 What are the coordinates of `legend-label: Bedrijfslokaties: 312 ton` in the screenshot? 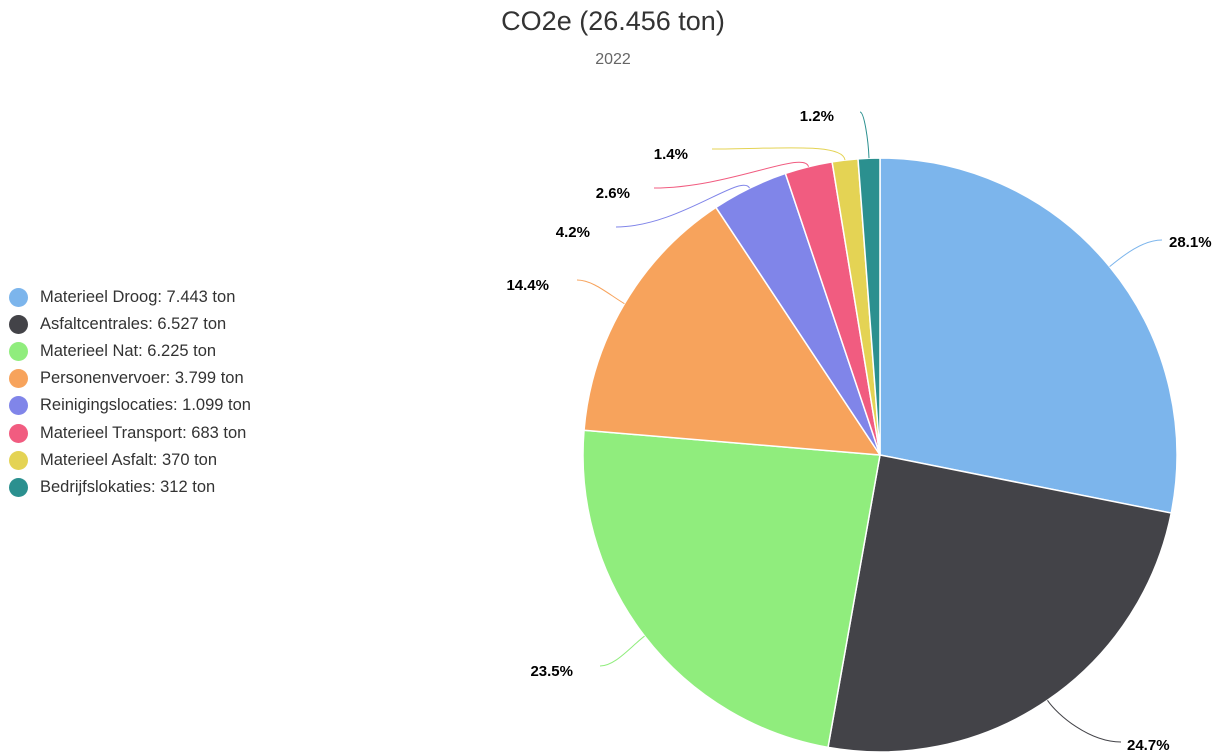 It's located at (128, 486).